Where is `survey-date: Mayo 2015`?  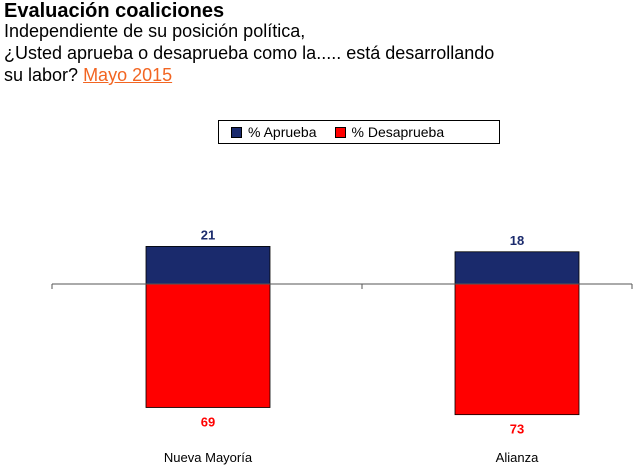
survey-date: Mayo 2015 is located at coordinates (128, 75).